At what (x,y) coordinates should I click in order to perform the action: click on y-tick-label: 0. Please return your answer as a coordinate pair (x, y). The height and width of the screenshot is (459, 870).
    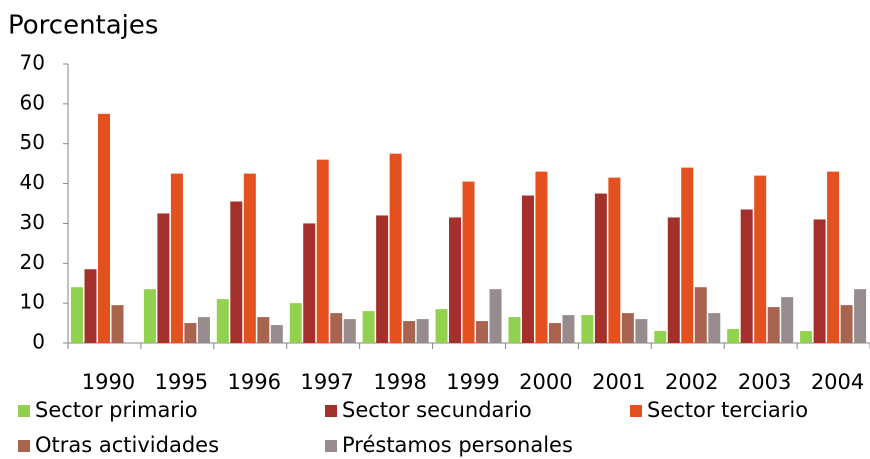
    Looking at the image, I should click on (38, 342).